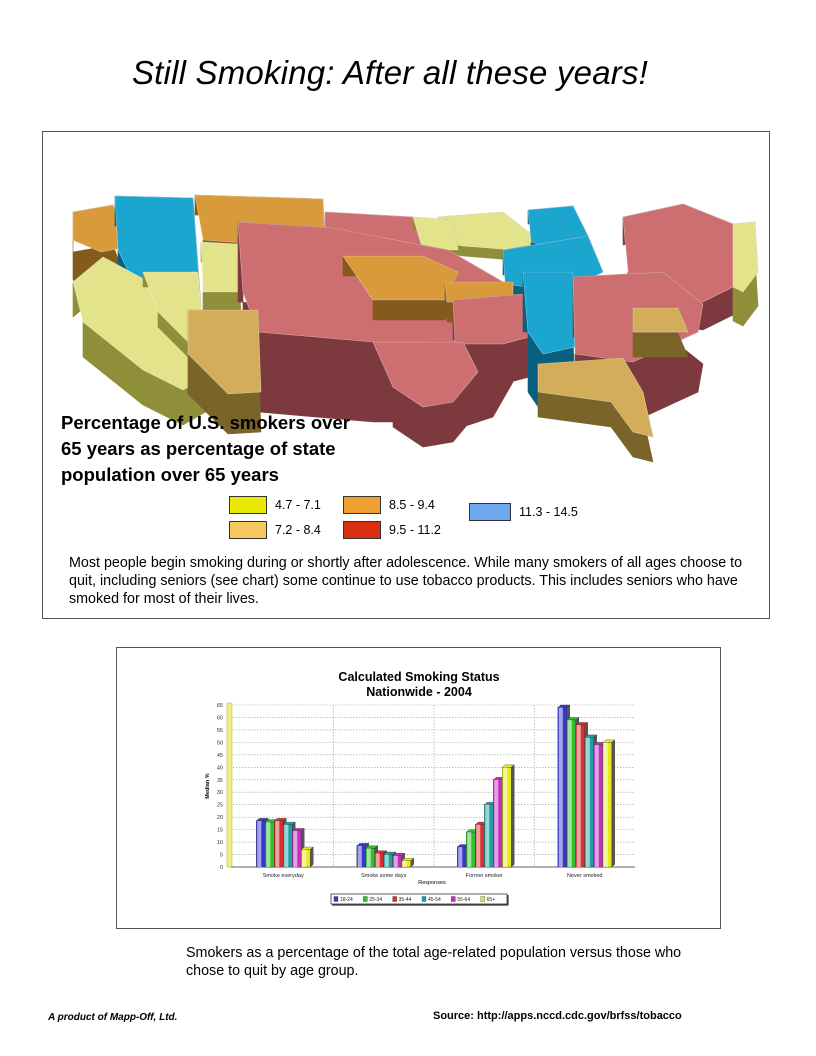  What do you see at coordinates (405, 900) in the screenshot?
I see `svg-text: 35-44` at bounding box center [405, 900].